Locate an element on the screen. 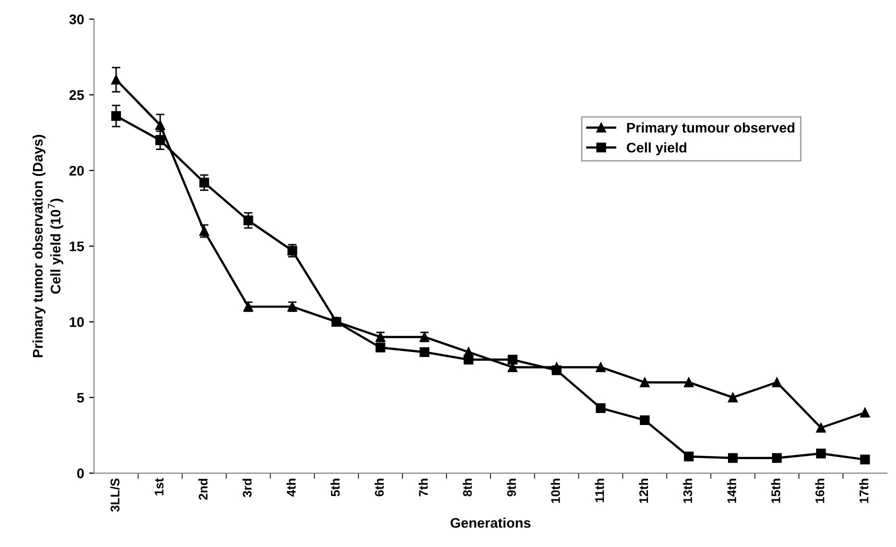  x-tick-label: 16th is located at coordinates (819, 490).